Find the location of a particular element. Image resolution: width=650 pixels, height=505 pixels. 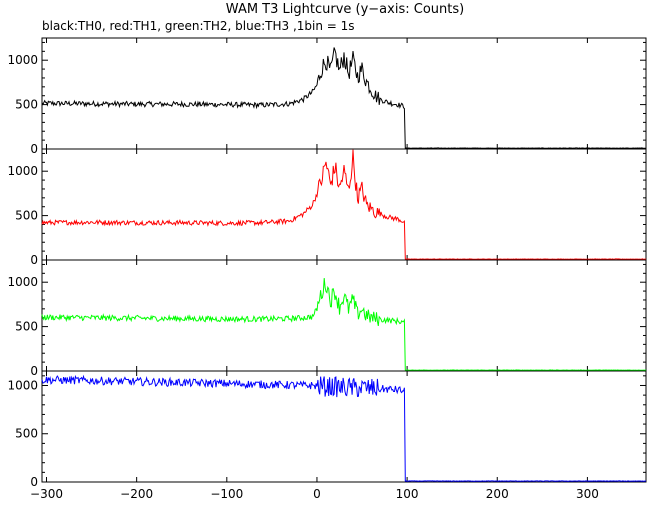

x-tick-label: −300 is located at coordinates (46, 494).